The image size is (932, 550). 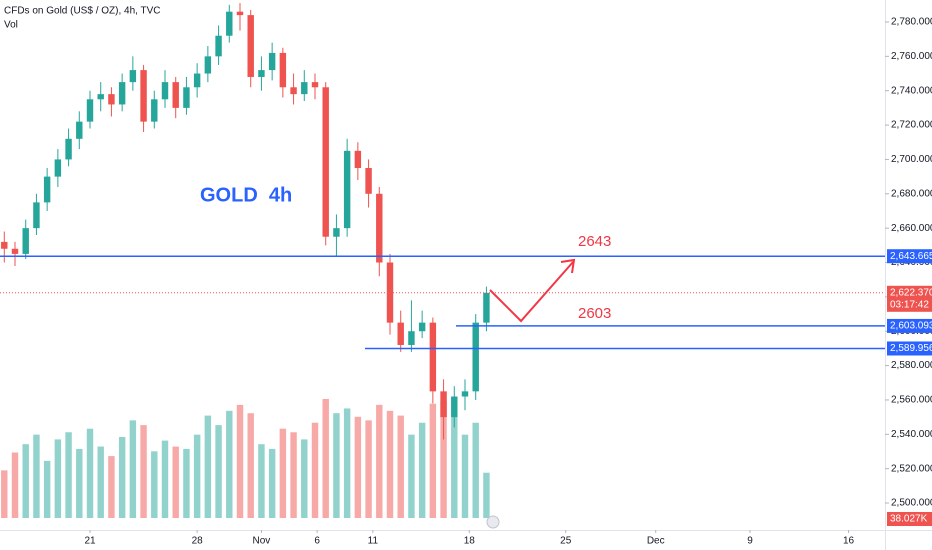 I want to click on current-price-box, so click(x=909, y=298).